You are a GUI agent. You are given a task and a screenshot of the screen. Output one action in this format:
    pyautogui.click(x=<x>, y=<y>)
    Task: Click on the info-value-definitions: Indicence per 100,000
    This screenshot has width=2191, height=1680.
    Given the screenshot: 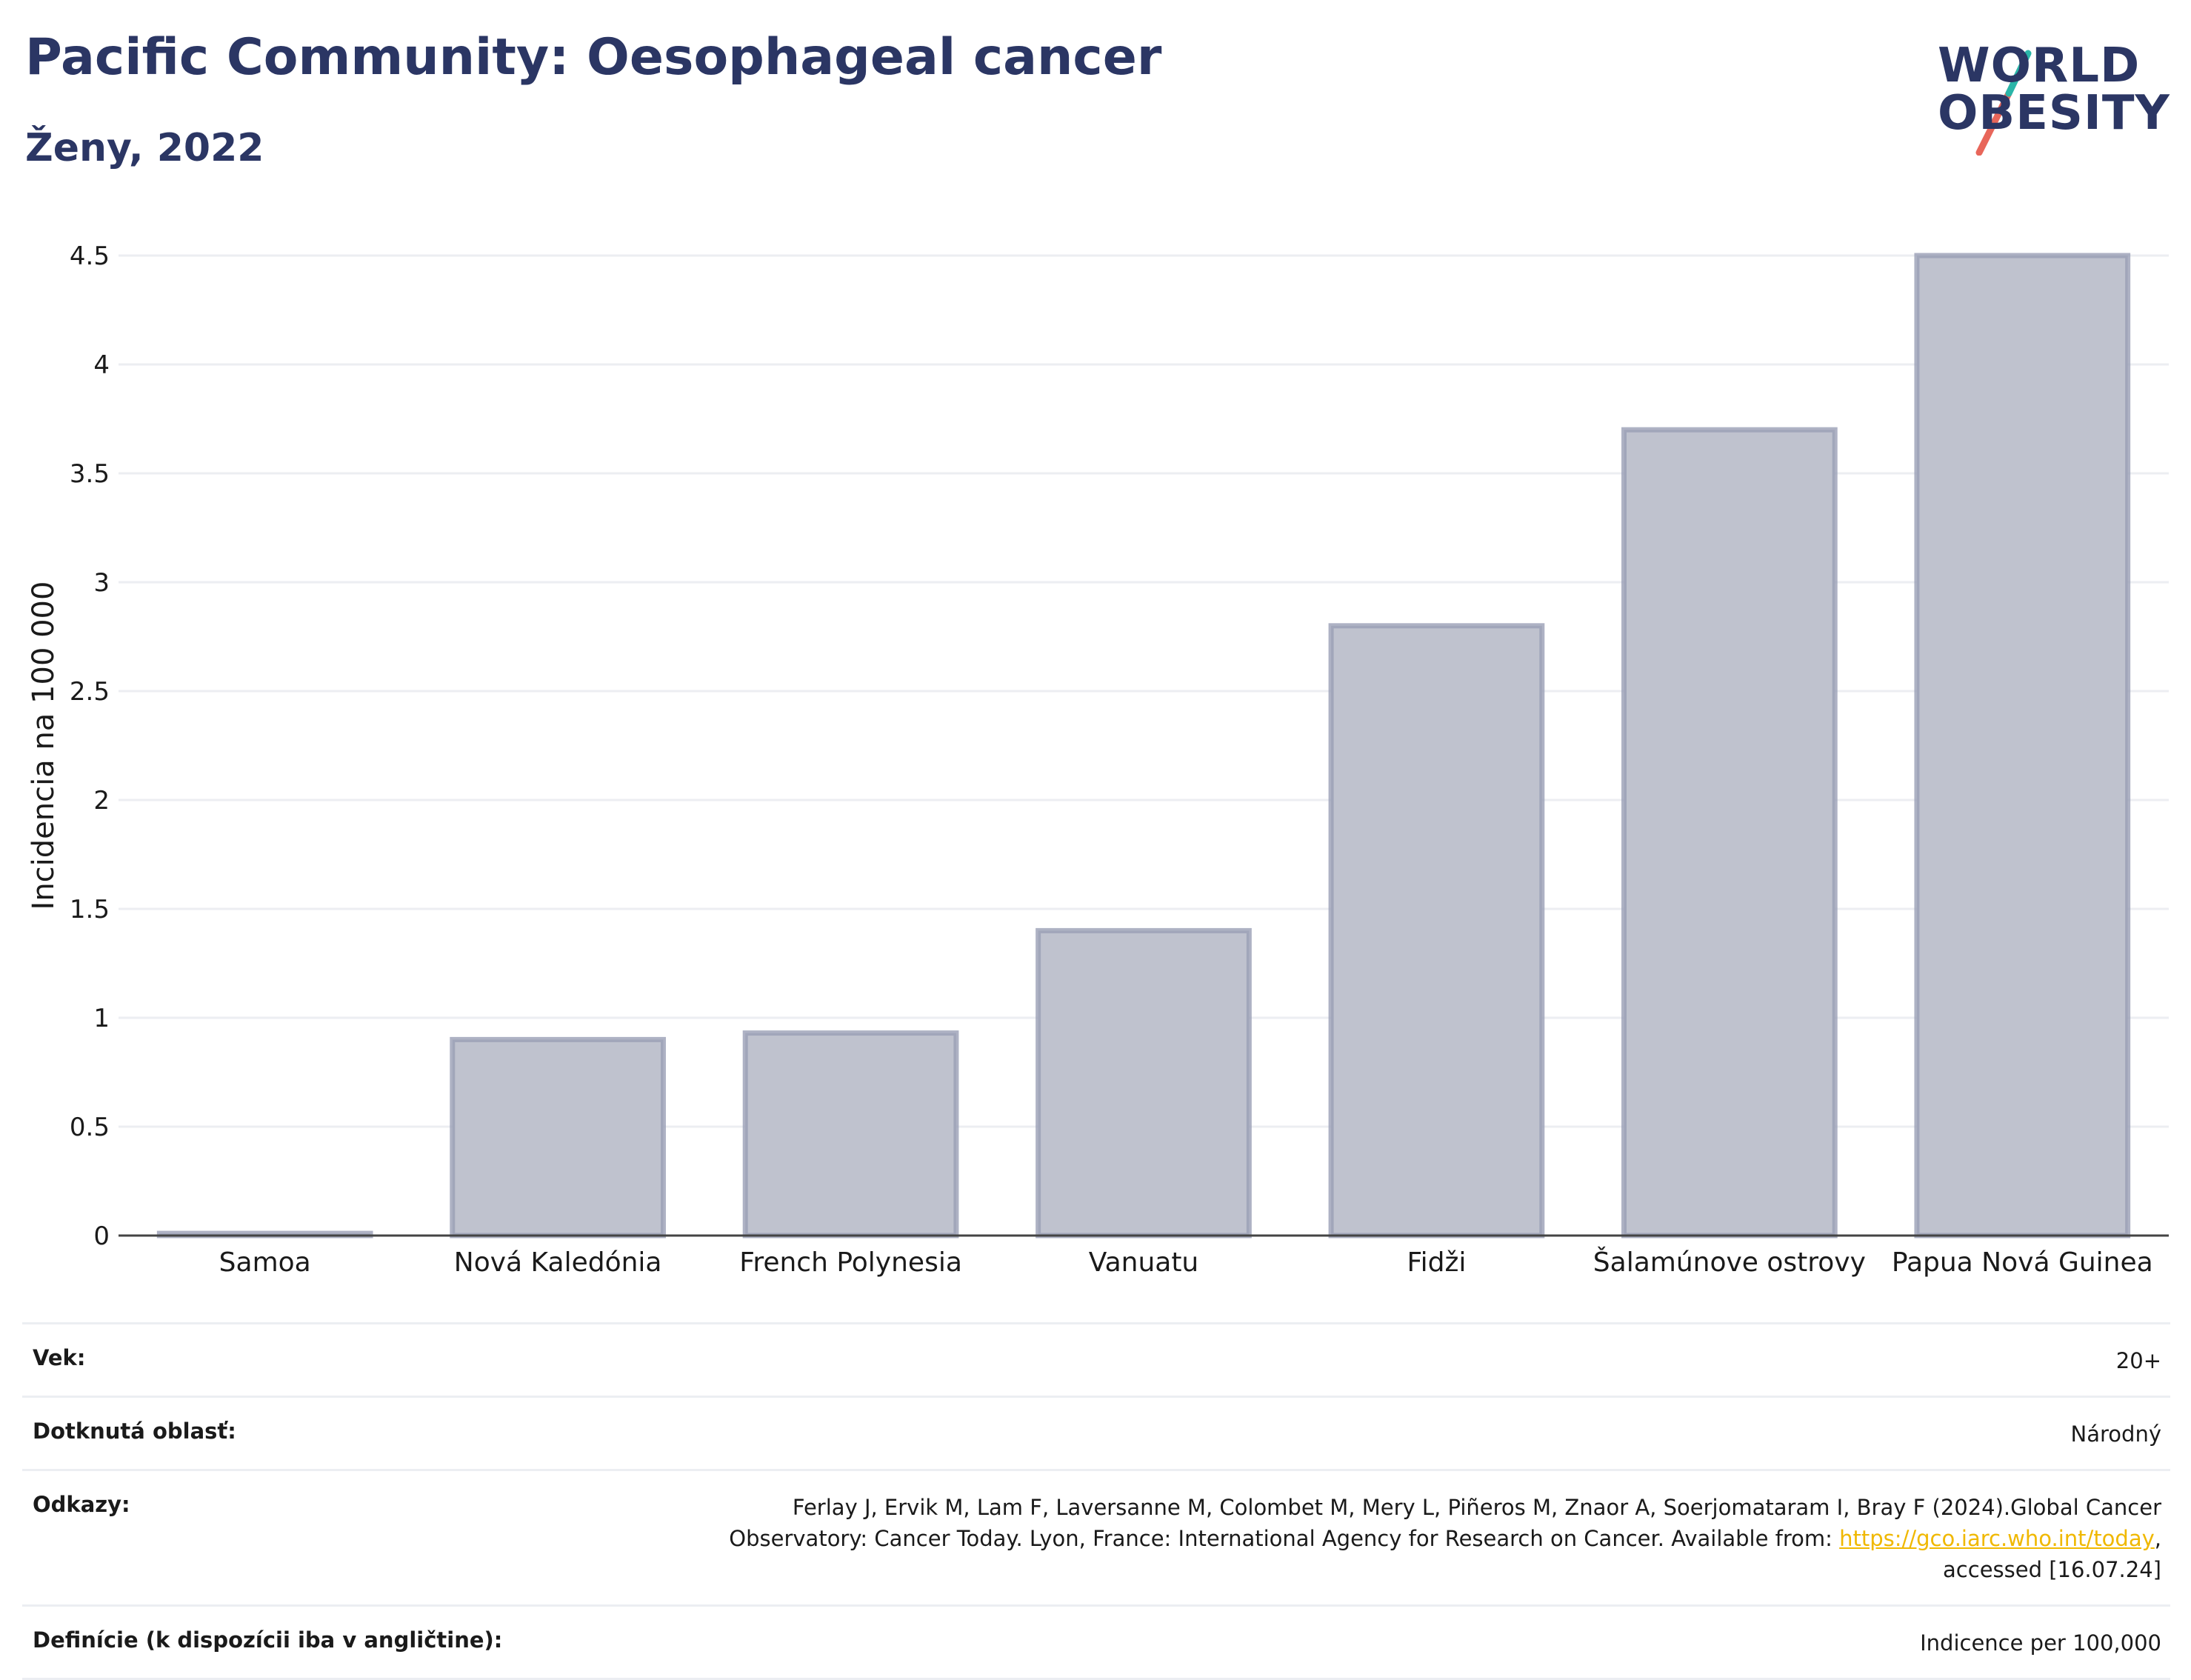 What is the action you would take?
    pyautogui.click(x=2041, y=1643)
    